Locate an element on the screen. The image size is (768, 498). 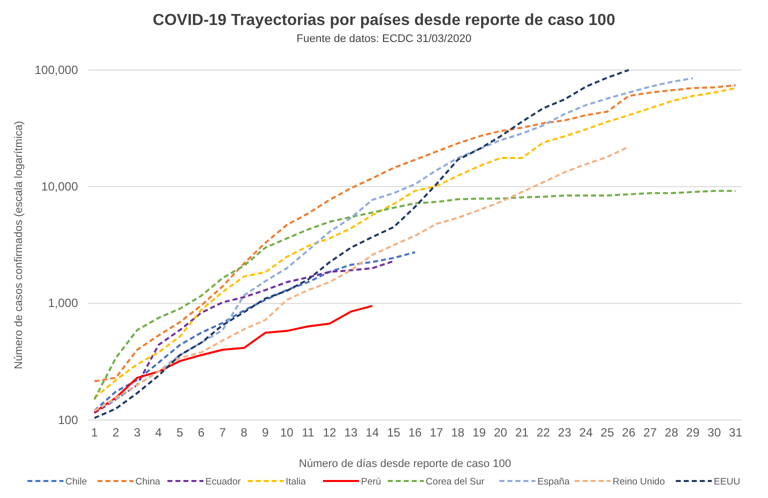
x-tick-label: 16 is located at coordinates (415, 433).